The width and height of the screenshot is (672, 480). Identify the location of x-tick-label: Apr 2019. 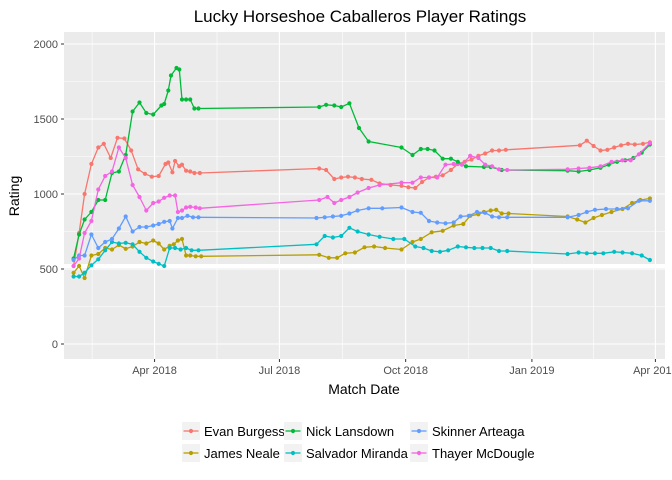
(652, 371).